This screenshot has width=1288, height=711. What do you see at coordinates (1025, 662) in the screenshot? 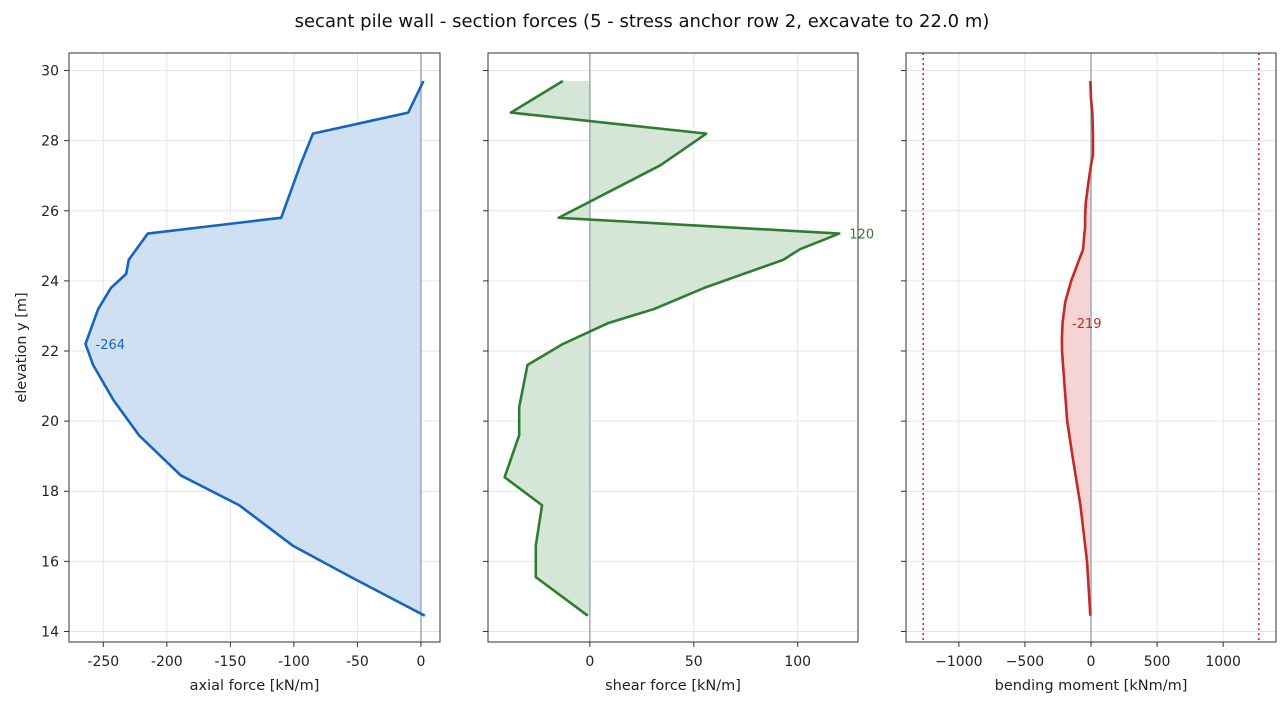
I see `moment-xtick-label-1: −500` at bounding box center [1025, 662].